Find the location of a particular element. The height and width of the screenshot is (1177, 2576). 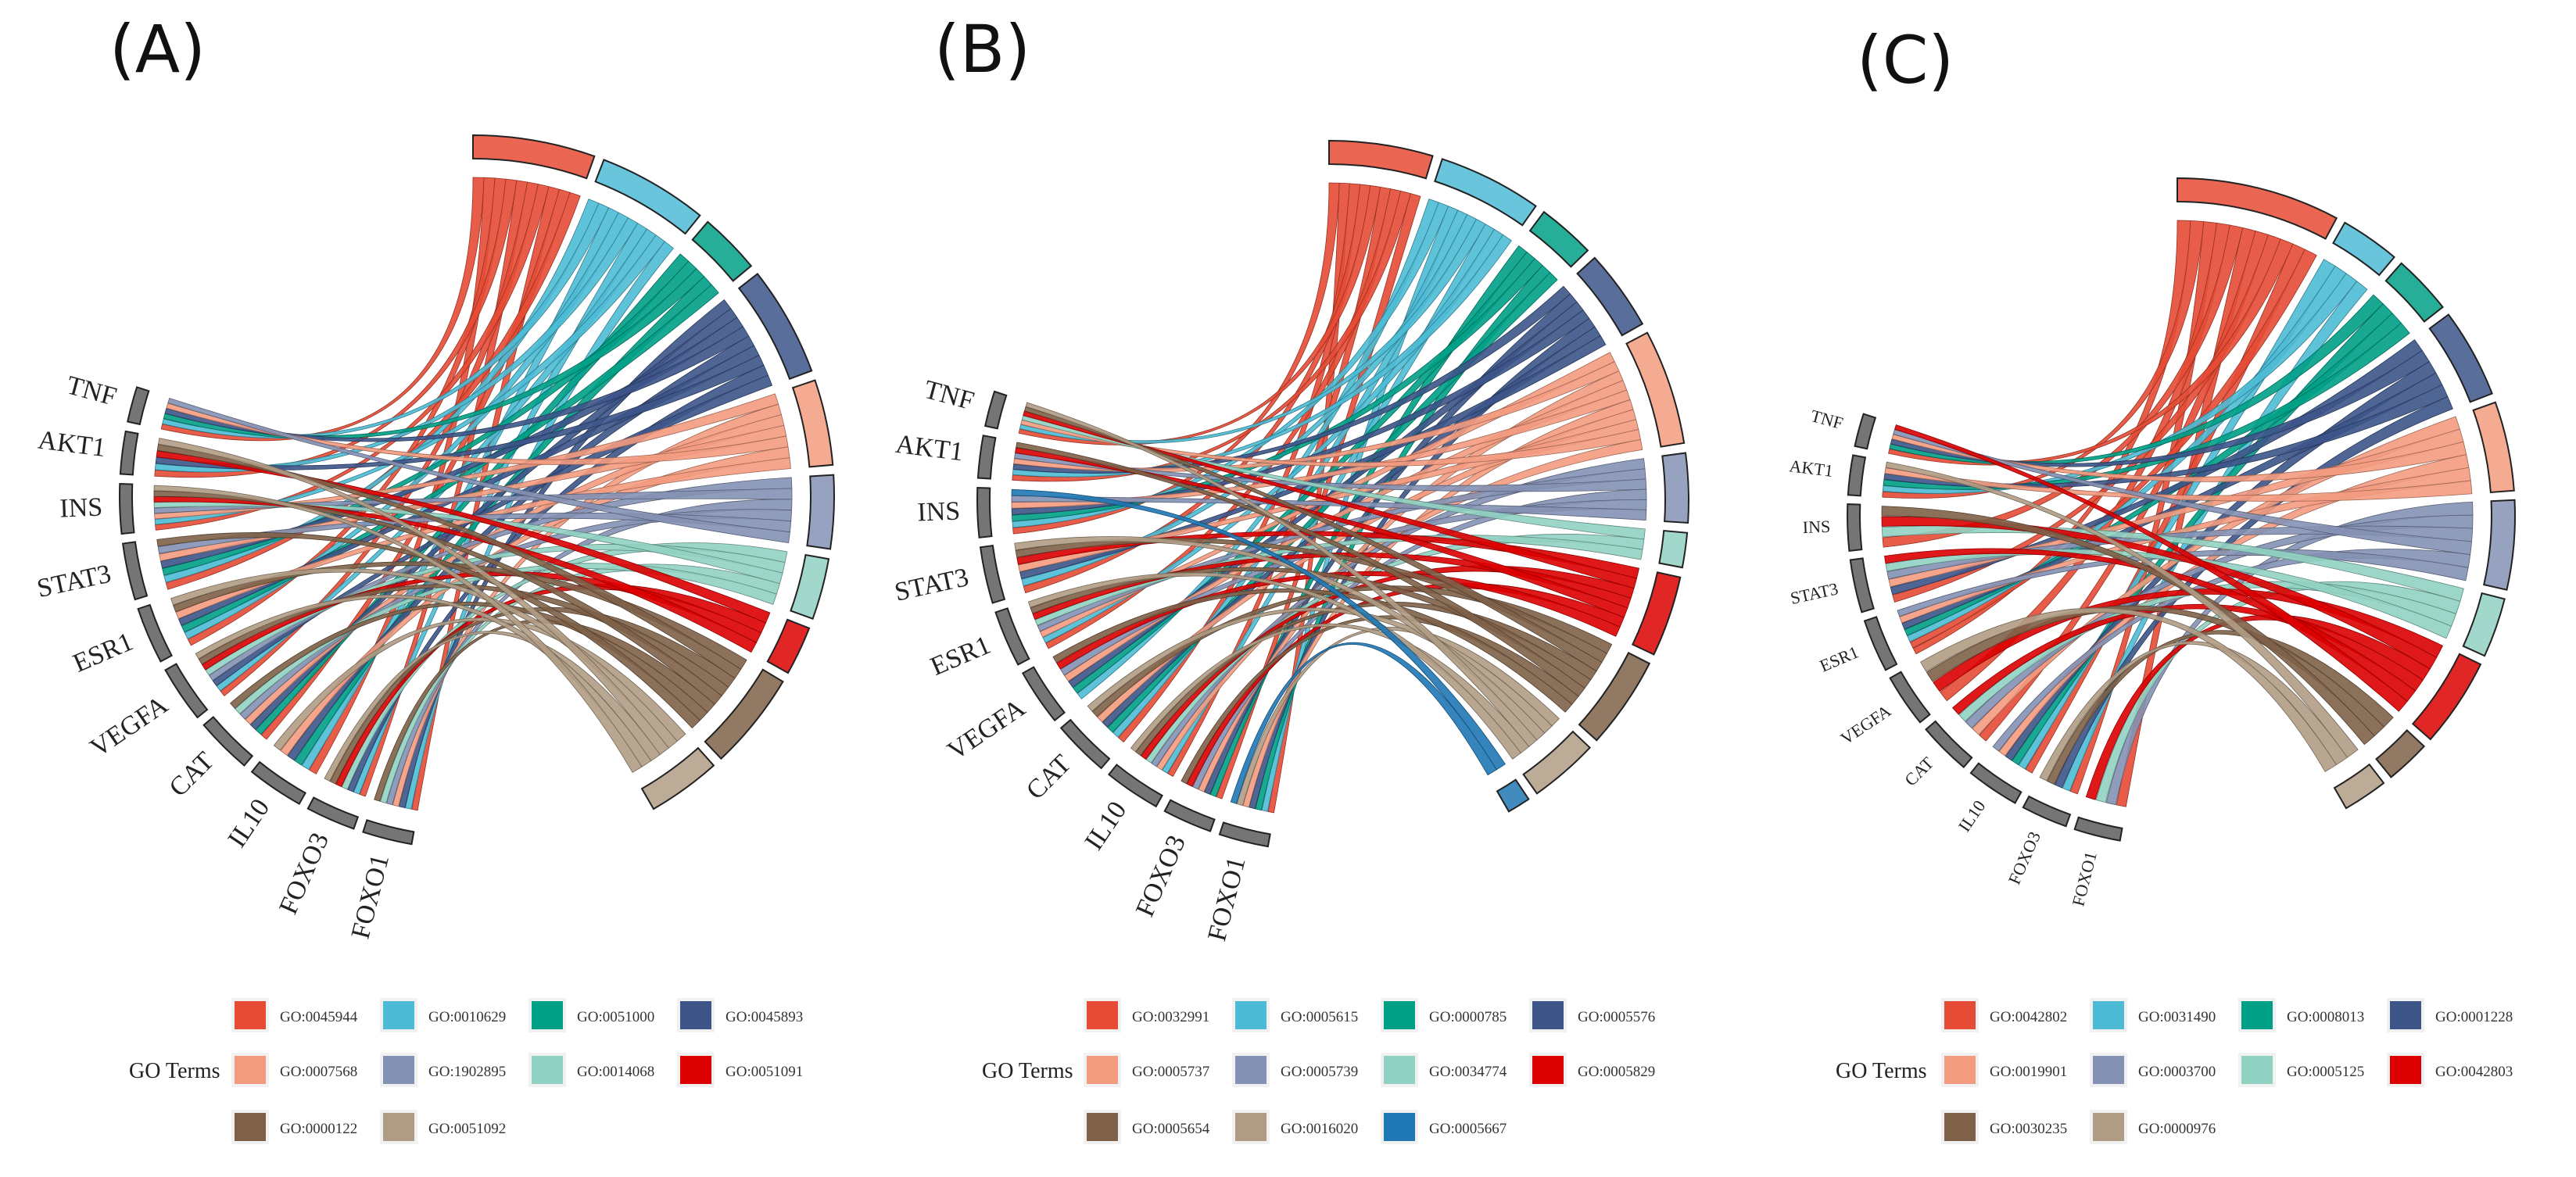

term-arc-GO:0005654 is located at coordinates (1614, 697).